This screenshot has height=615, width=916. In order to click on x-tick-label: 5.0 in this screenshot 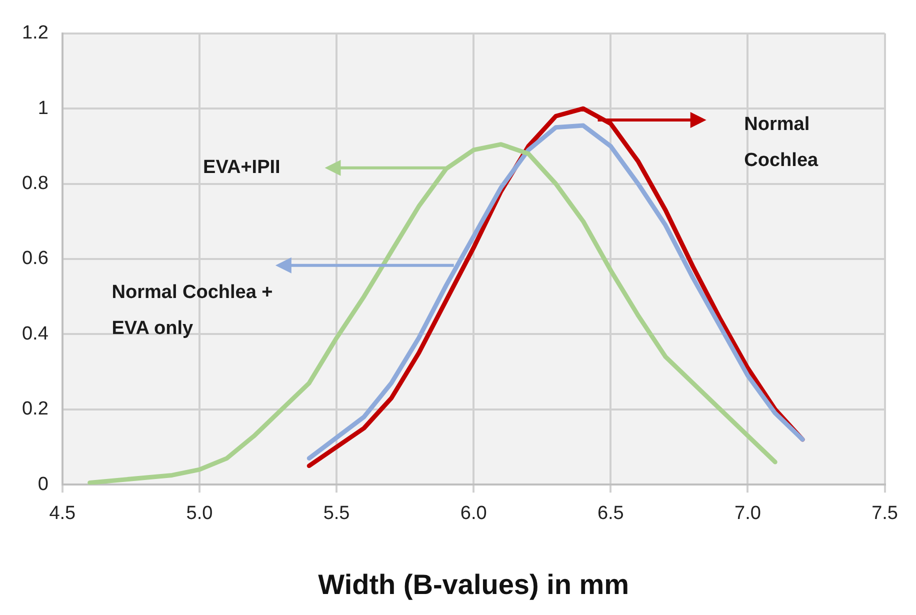, I will do `click(199, 513)`.